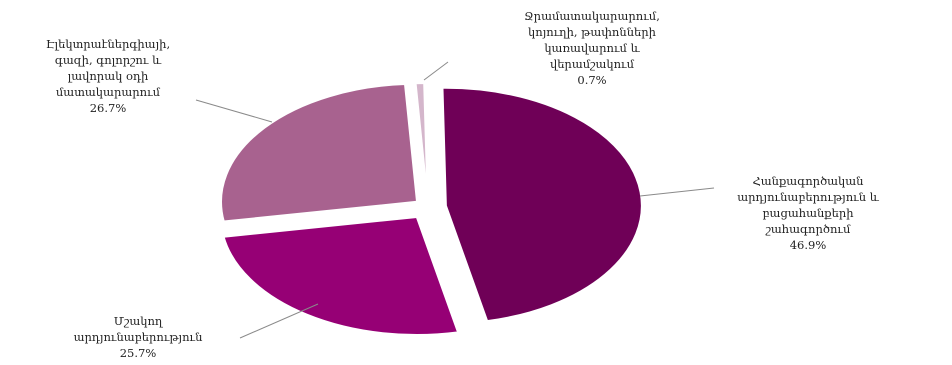  What do you see at coordinates (808, 197) in the screenshot?
I see `slice-label-line: արդյունաբերություն և` at bounding box center [808, 197].